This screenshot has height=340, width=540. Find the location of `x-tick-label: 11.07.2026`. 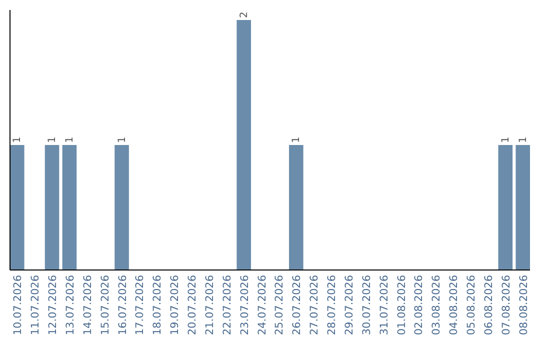

x-tick-label: 11.07.2026 is located at coordinates (36, 305).